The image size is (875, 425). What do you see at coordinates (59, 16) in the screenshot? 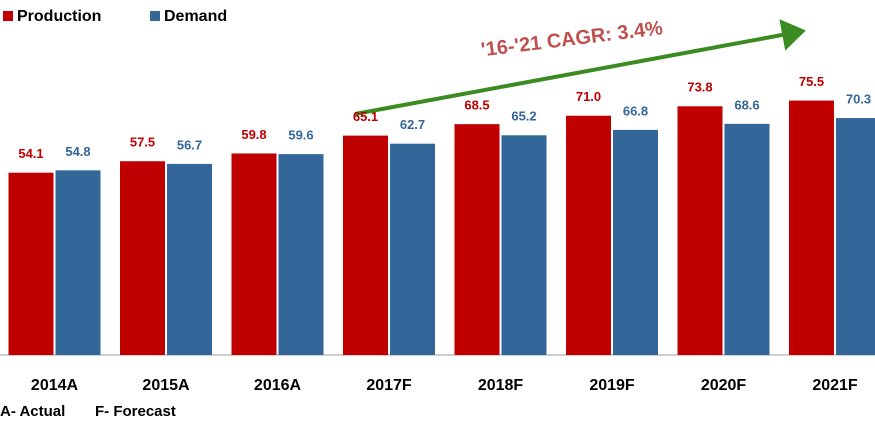
I see `legend-label: Production` at bounding box center [59, 16].